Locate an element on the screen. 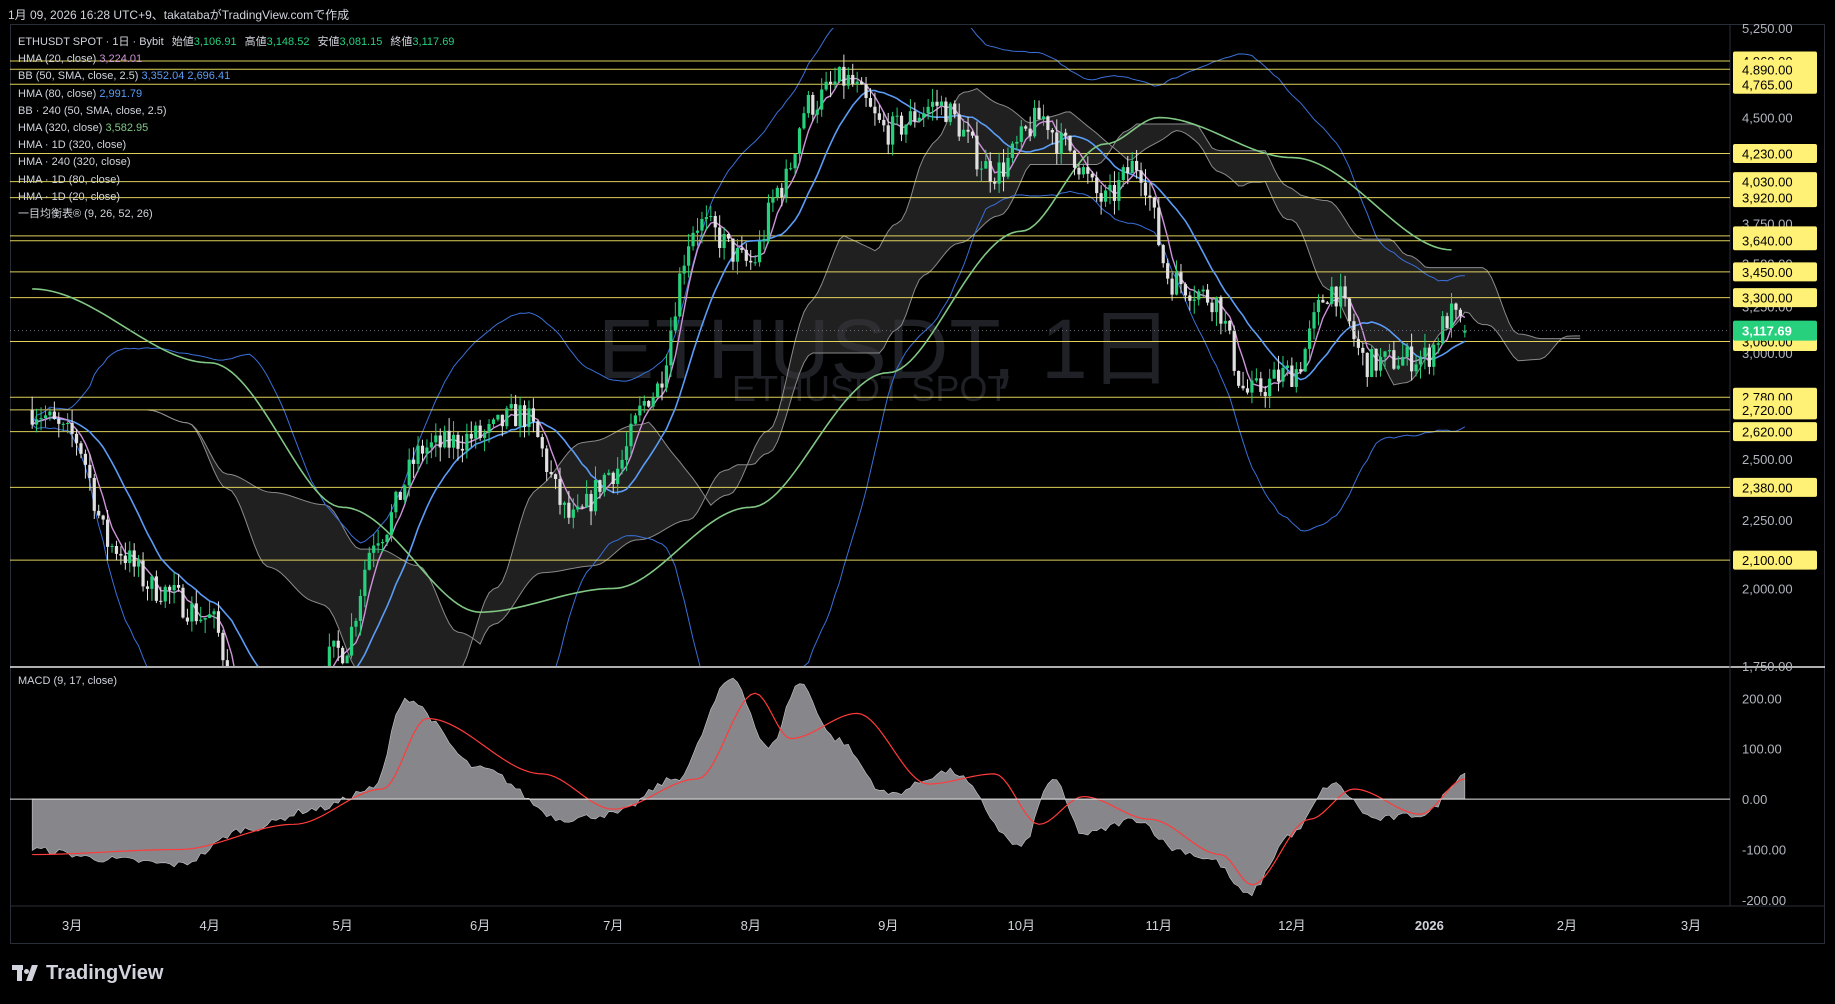  indicator-row: HMA (320, close) 3,582.95 is located at coordinates (236, 128).